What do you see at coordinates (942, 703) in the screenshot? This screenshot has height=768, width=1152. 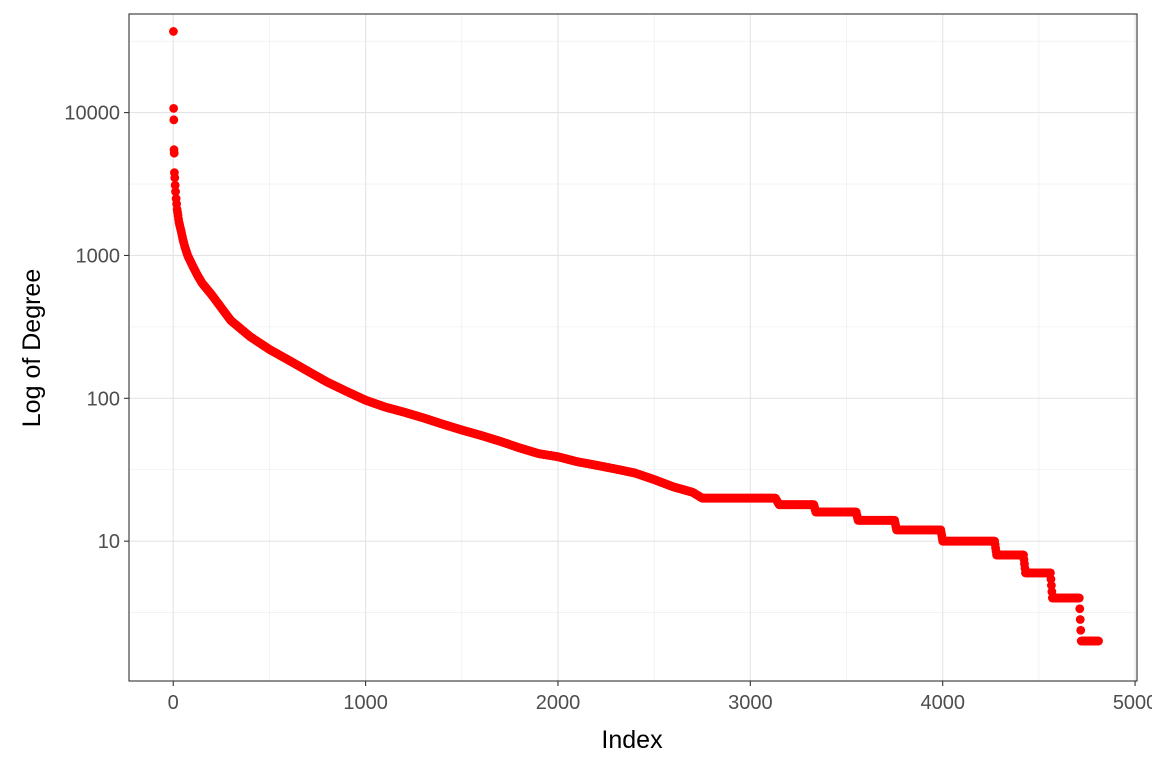 I see `x-tick-label: 4000` at bounding box center [942, 703].